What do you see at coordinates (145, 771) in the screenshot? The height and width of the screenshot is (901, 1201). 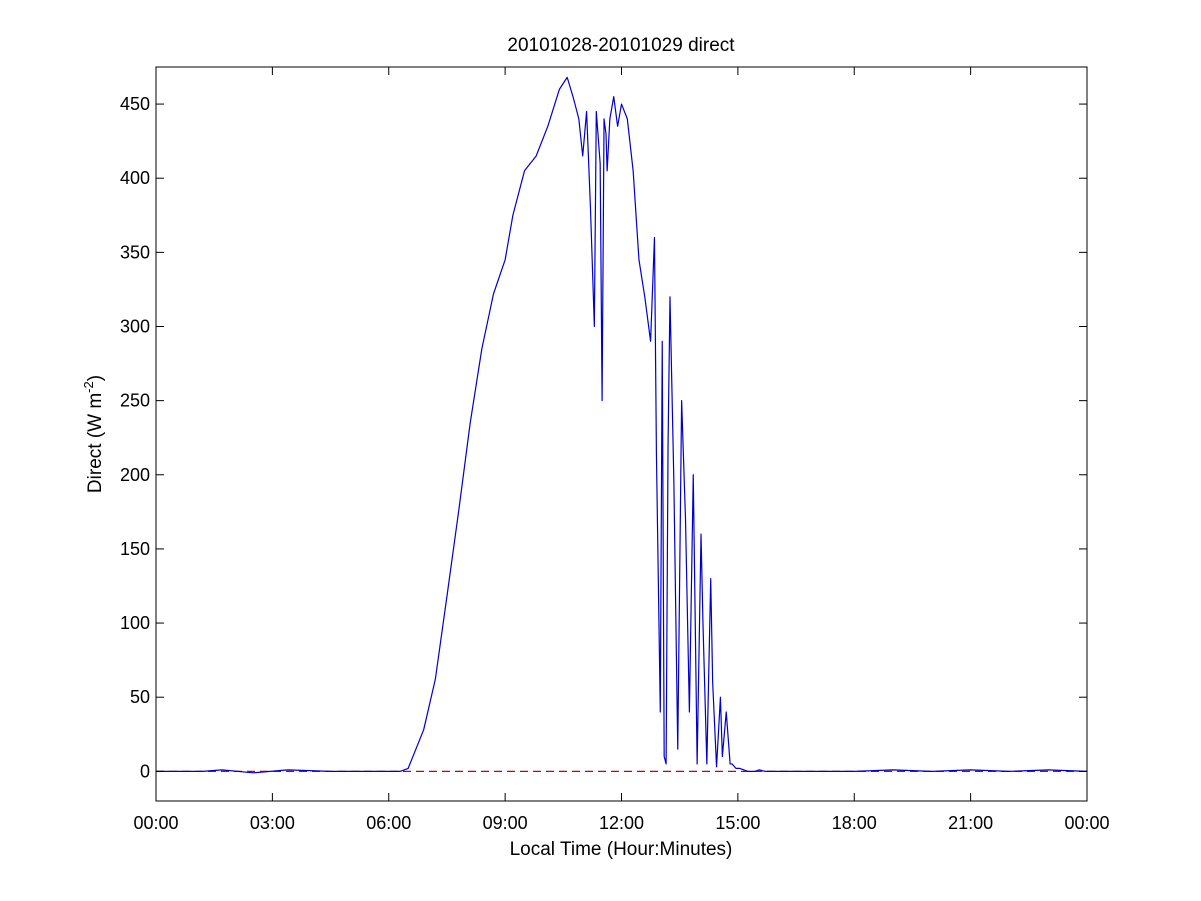 I see `y-tick-label: 0` at bounding box center [145, 771].